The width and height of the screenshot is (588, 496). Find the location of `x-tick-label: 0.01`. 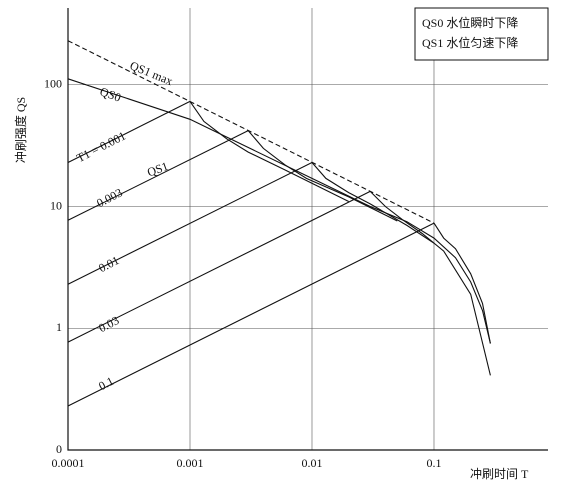

x-tick-label: 0.01 is located at coordinates (311, 463).